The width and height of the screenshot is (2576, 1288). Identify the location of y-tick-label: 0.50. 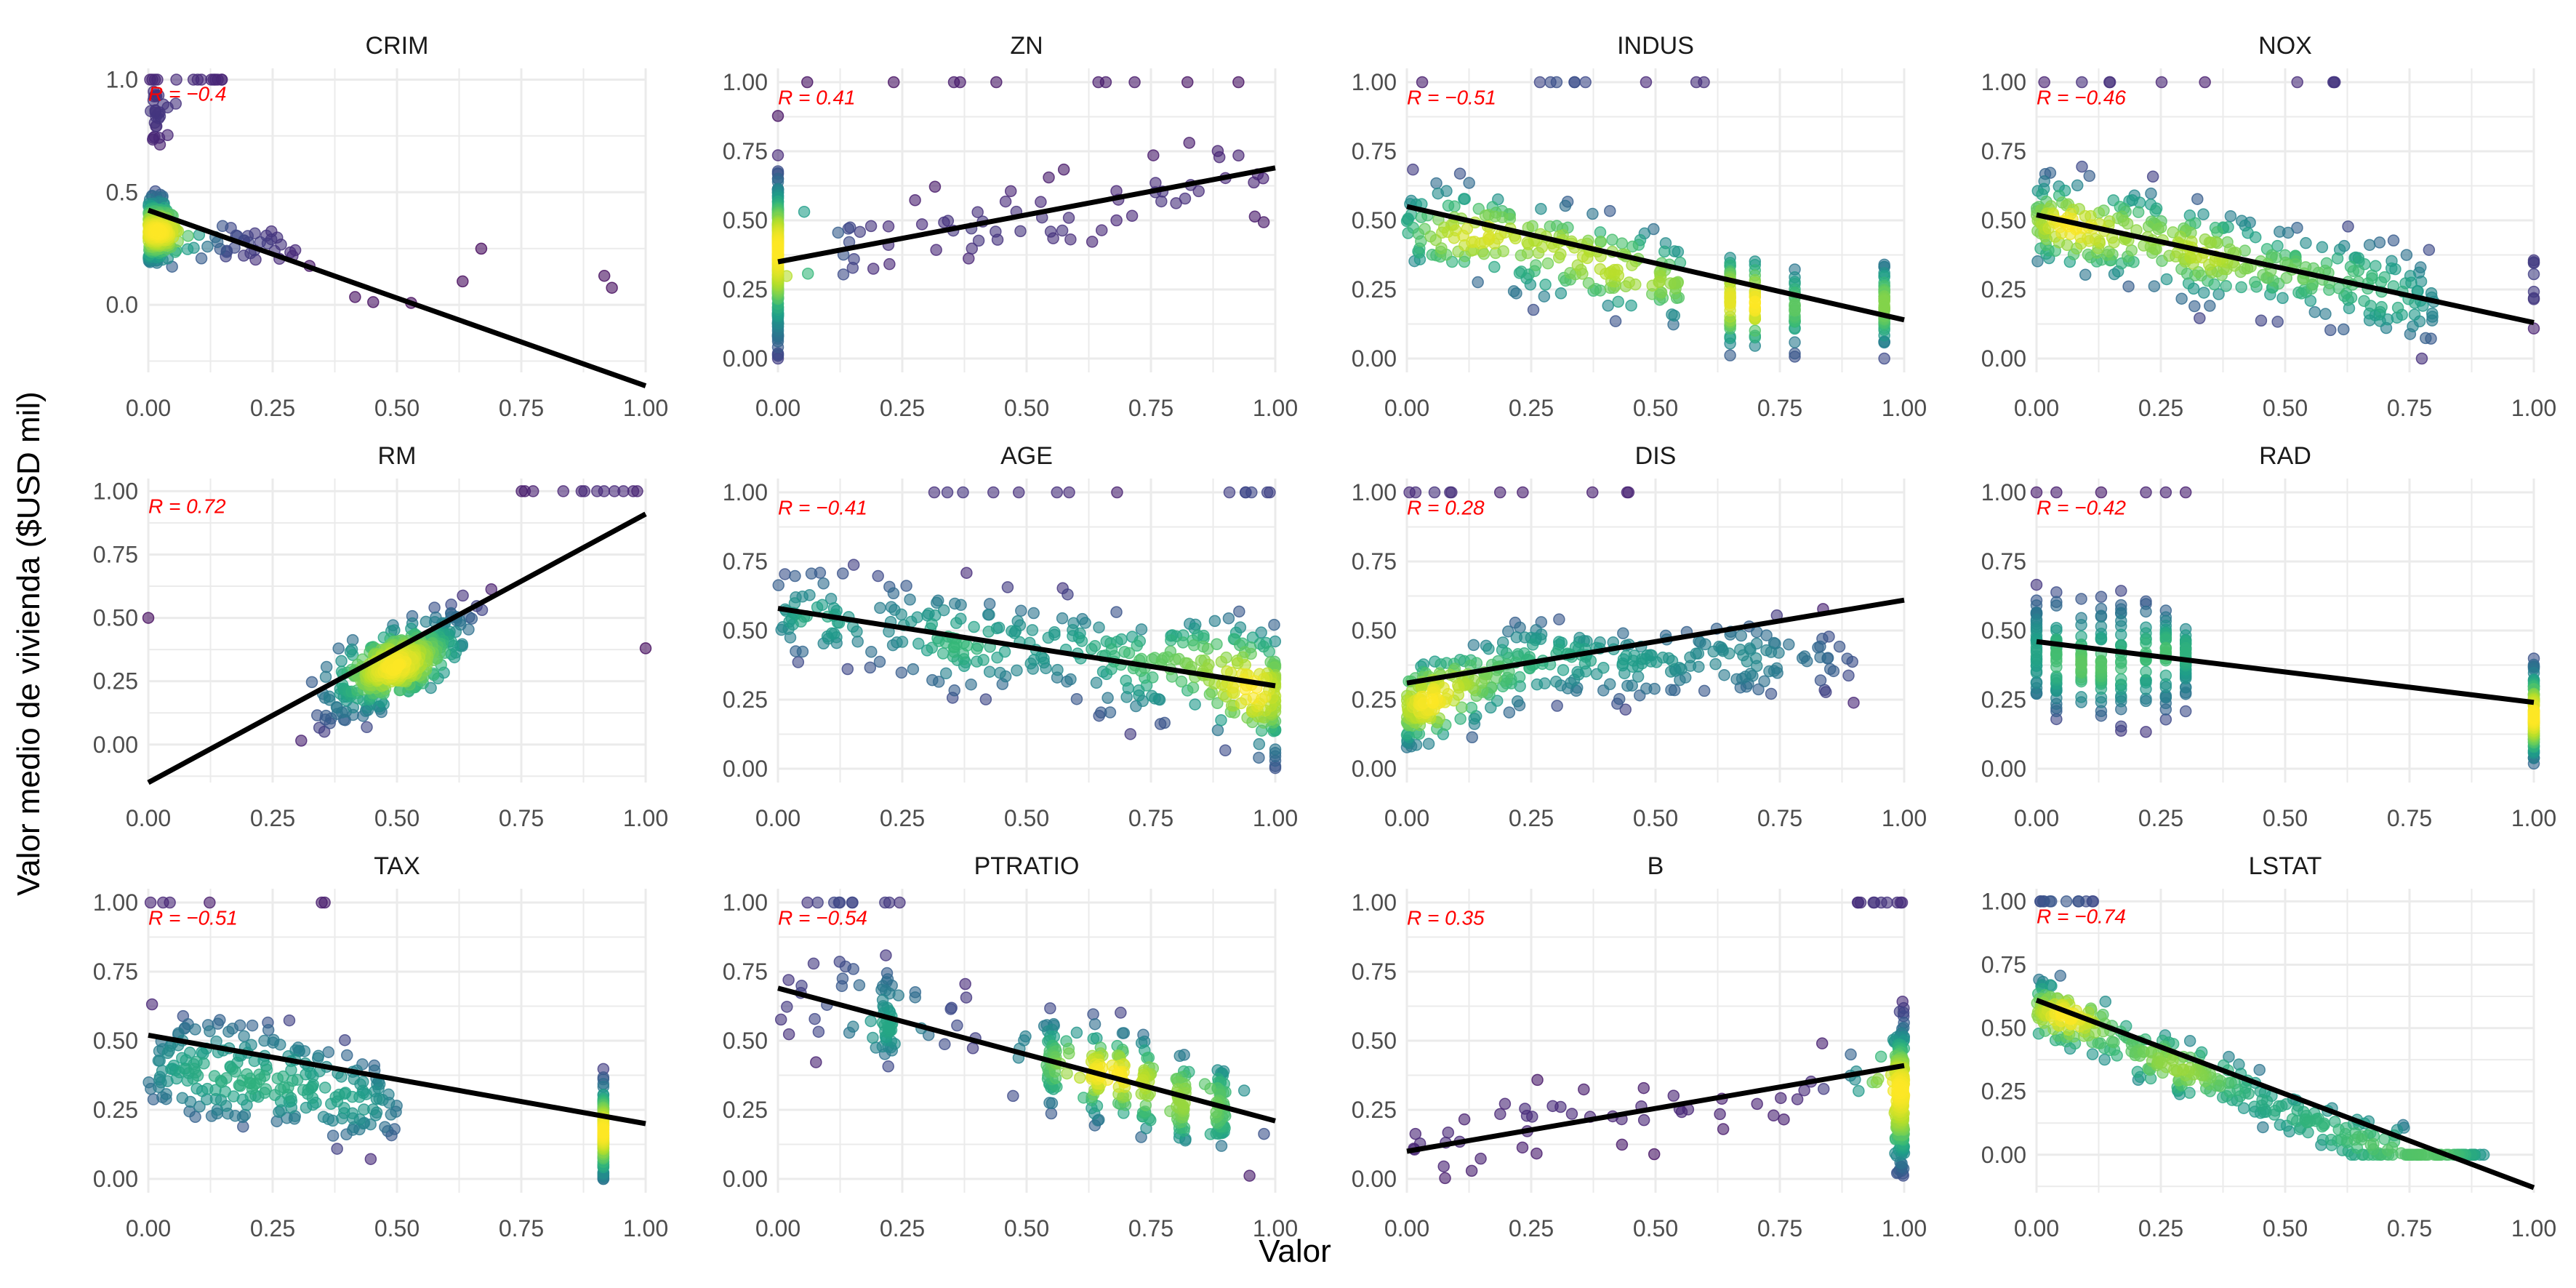
(746, 220).